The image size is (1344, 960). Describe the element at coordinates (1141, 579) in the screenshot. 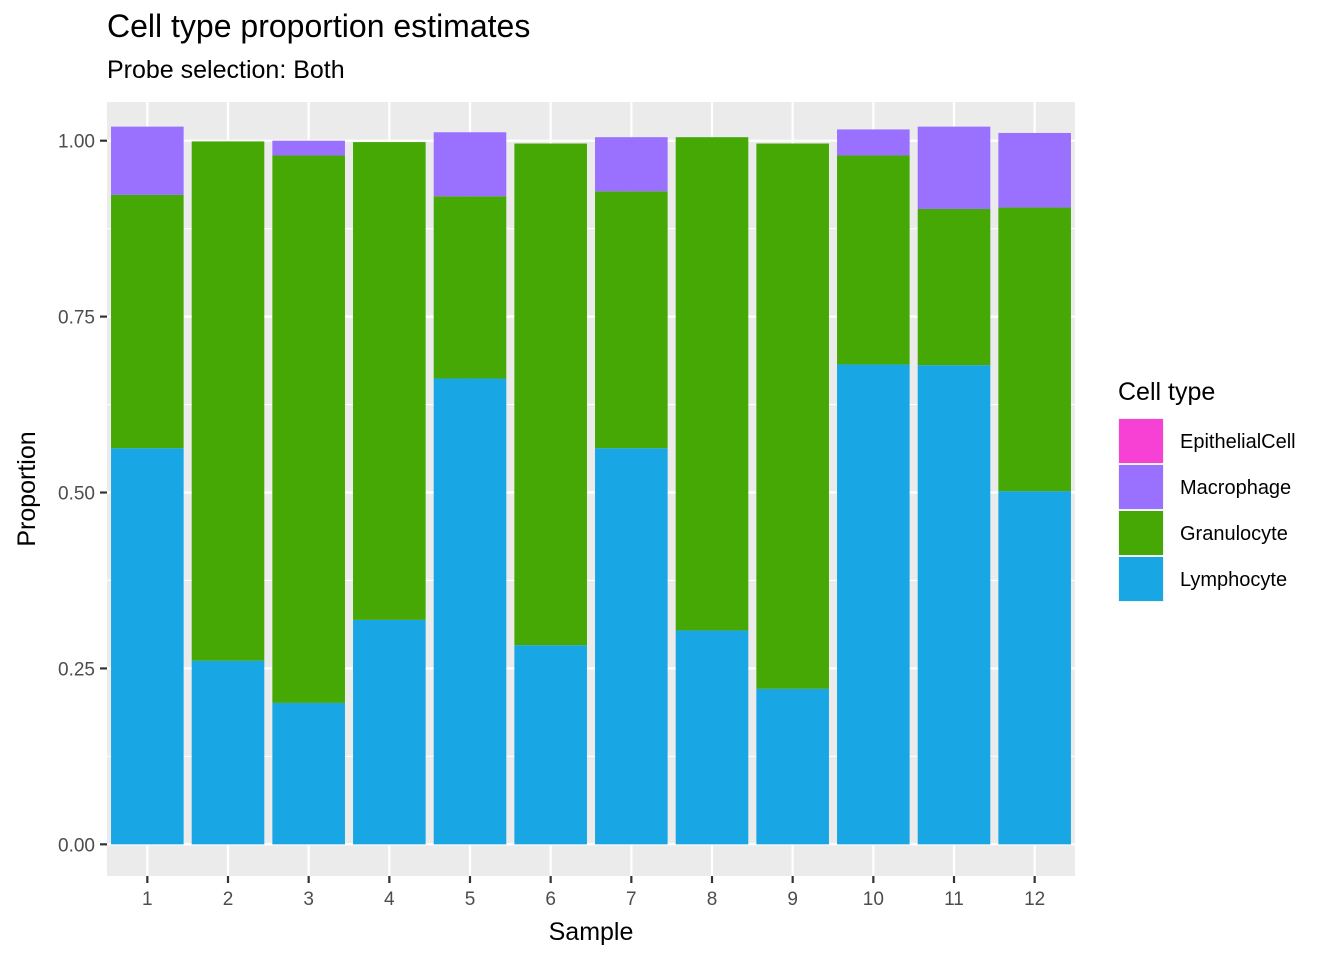

I see `legend-key-lymphocyte` at that location.